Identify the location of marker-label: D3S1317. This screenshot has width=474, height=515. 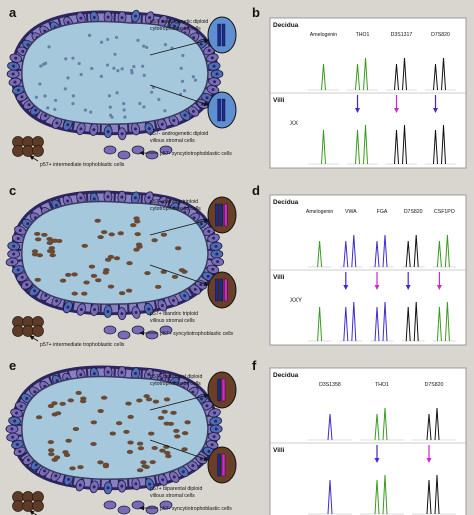
(402, 35).